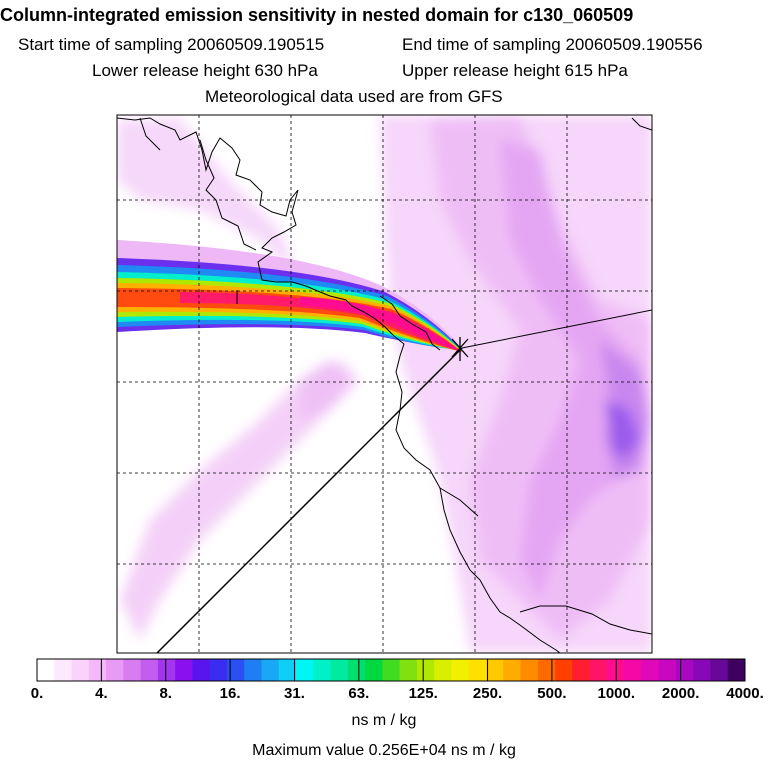 The width and height of the screenshot is (768, 768). What do you see at coordinates (487, 693) in the screenshot?
I see `colorbar-tick-label: 250.` at bounding box center [487, 693].